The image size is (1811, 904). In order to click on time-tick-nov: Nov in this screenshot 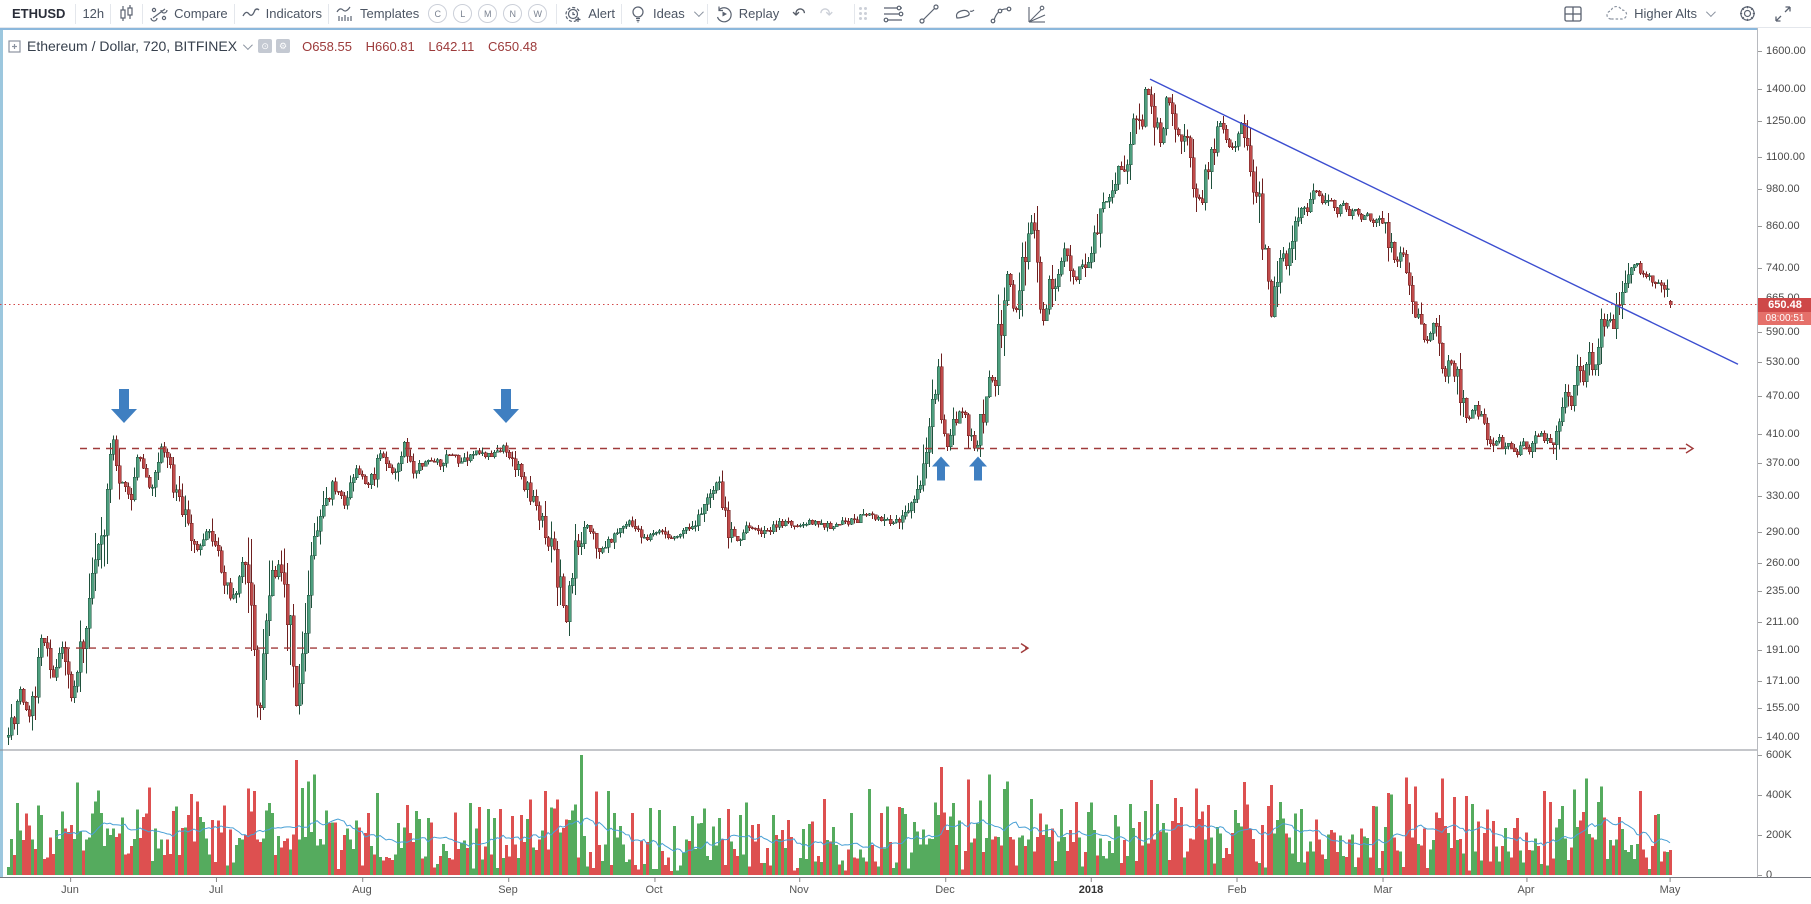, I will do `click(799, 887)`.